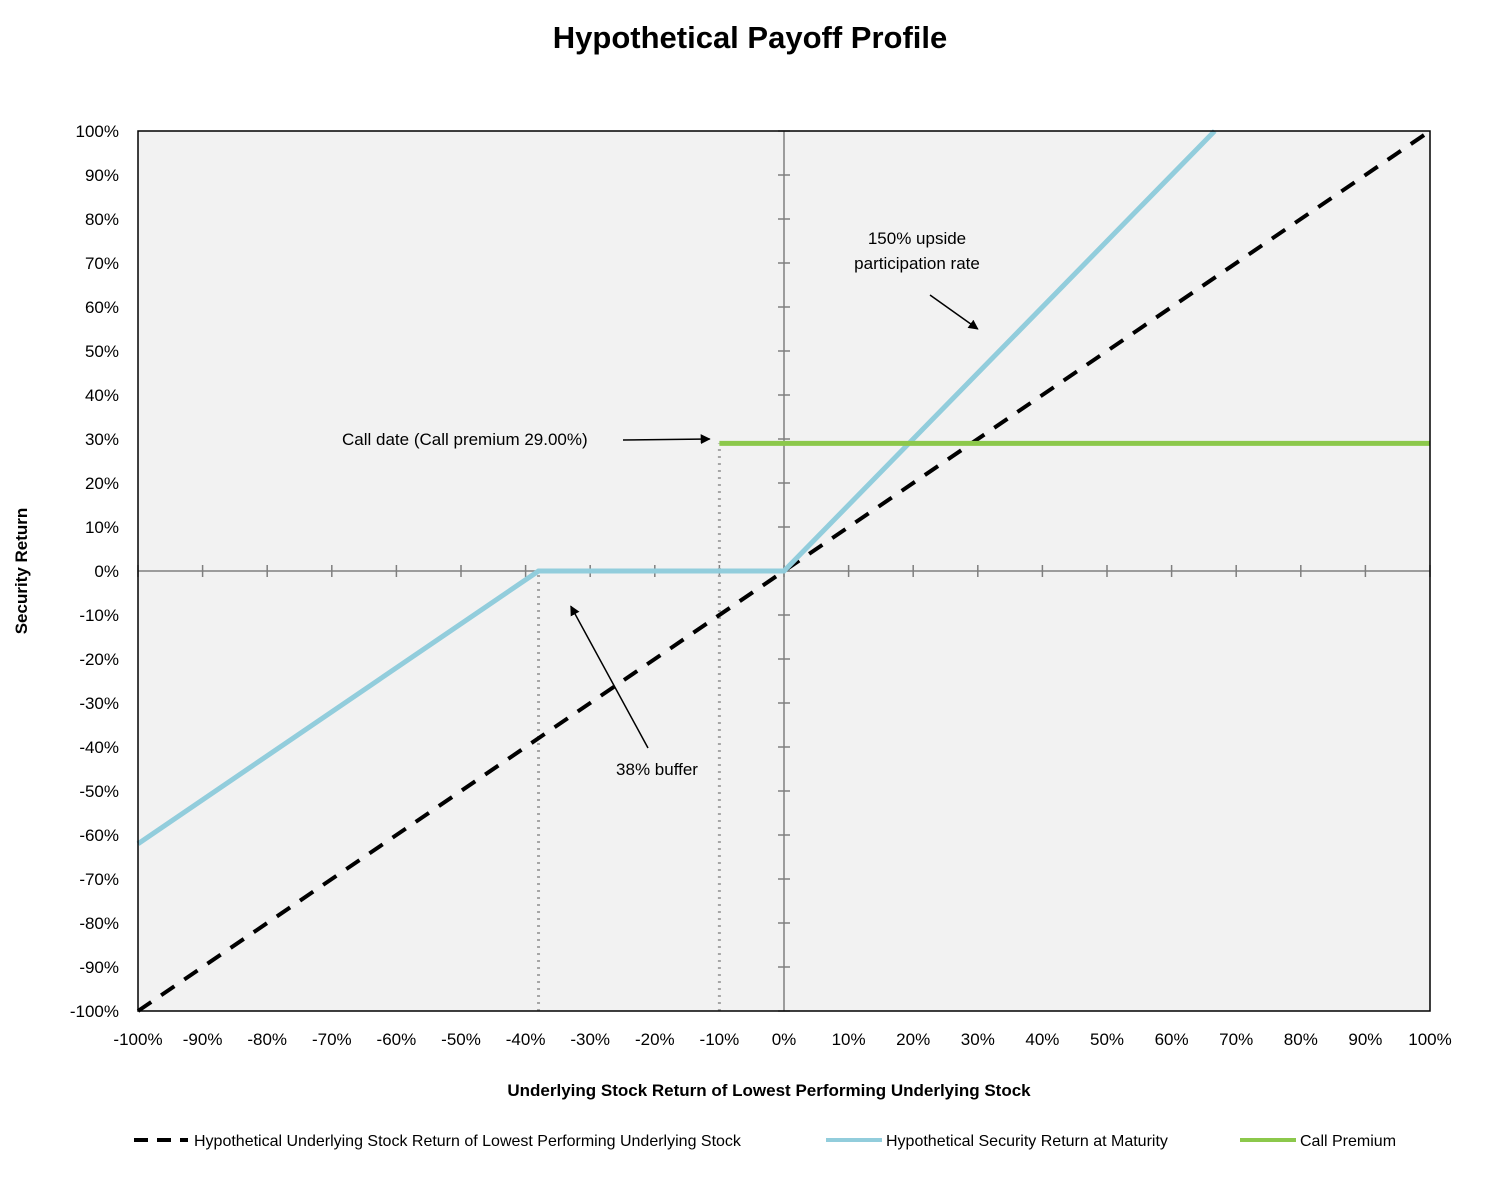 This screenshot has height=1203, width=1500. Describe the element at coordinates (1301, 1039) in the screenshot. I see `x-tick-label: 80%` at that location.